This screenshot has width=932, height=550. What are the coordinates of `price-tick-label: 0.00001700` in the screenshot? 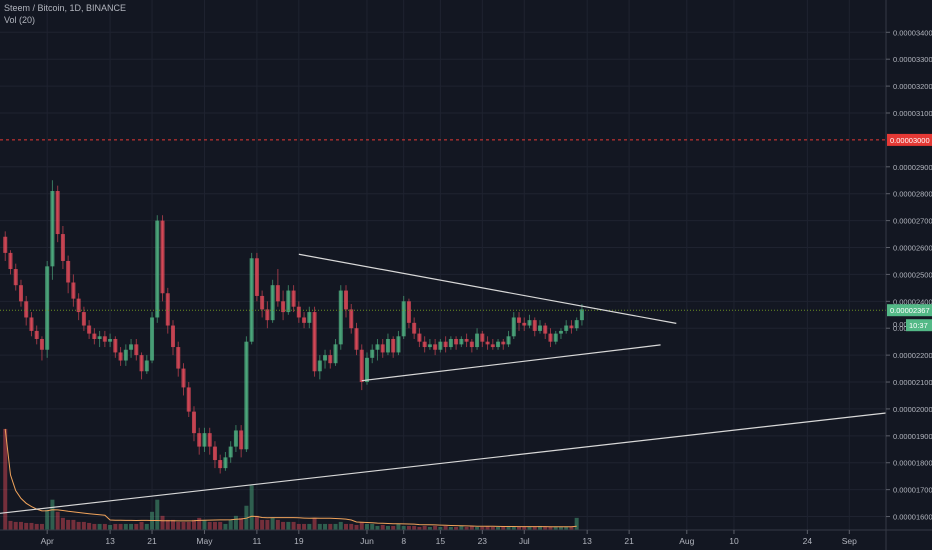 It's located at (912, 490).